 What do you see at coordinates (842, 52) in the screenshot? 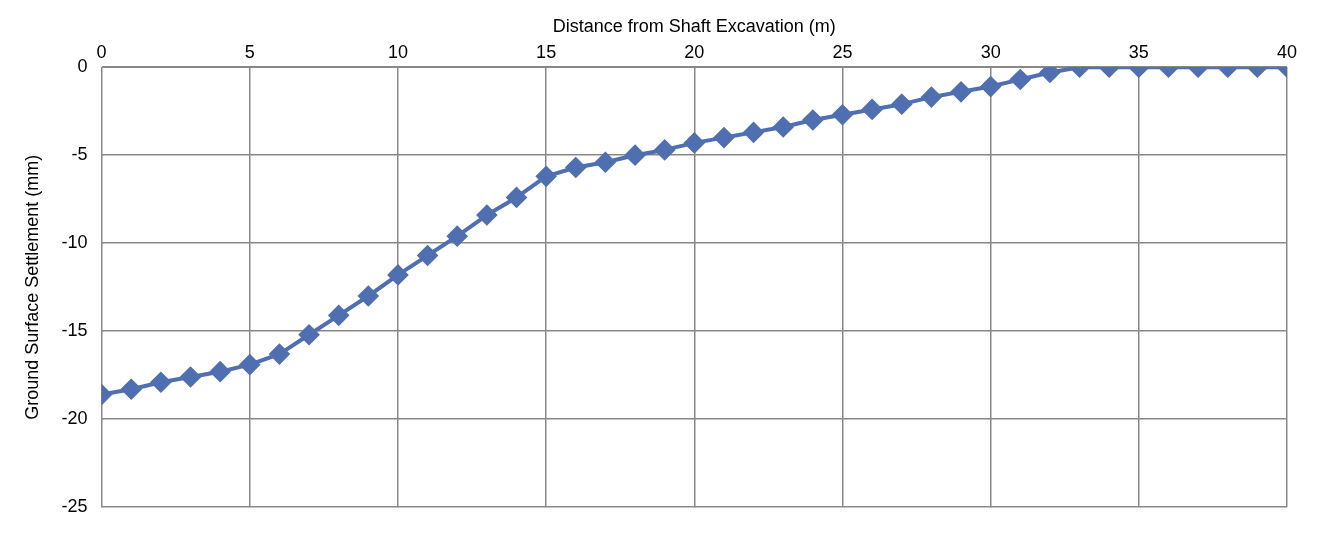
I see `x-tick-label: 25` at bounding box center [842, 52].